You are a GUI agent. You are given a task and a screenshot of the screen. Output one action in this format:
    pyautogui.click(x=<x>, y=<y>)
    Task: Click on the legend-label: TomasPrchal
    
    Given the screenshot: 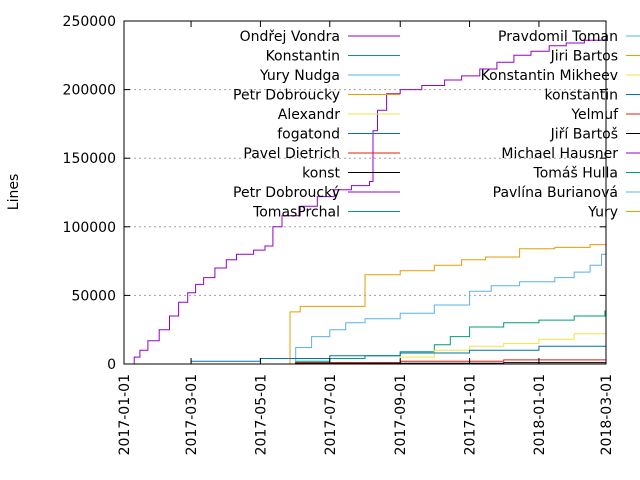 What is the action you would take?
    pyautogui.click(x=296, y=213)
    